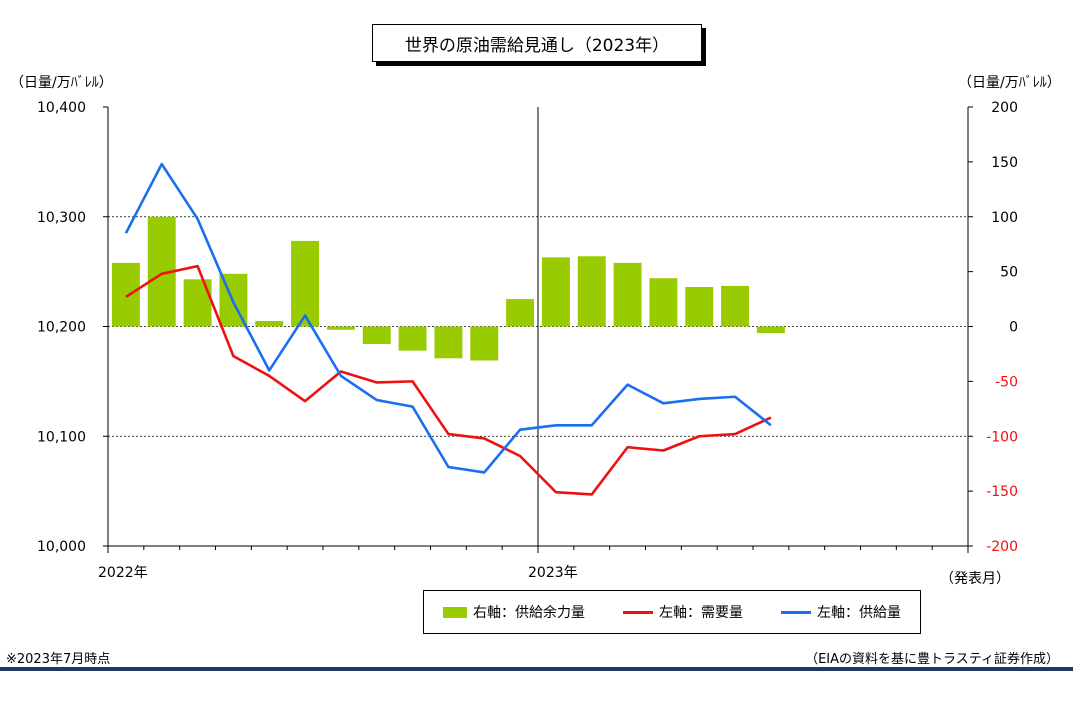 This screenshot has height=706, width=1073. What do you see at coordinates (1004, 163) in the screenshot?
I see `right-tick-label-7: 150` at bounding box center [1004, 163].